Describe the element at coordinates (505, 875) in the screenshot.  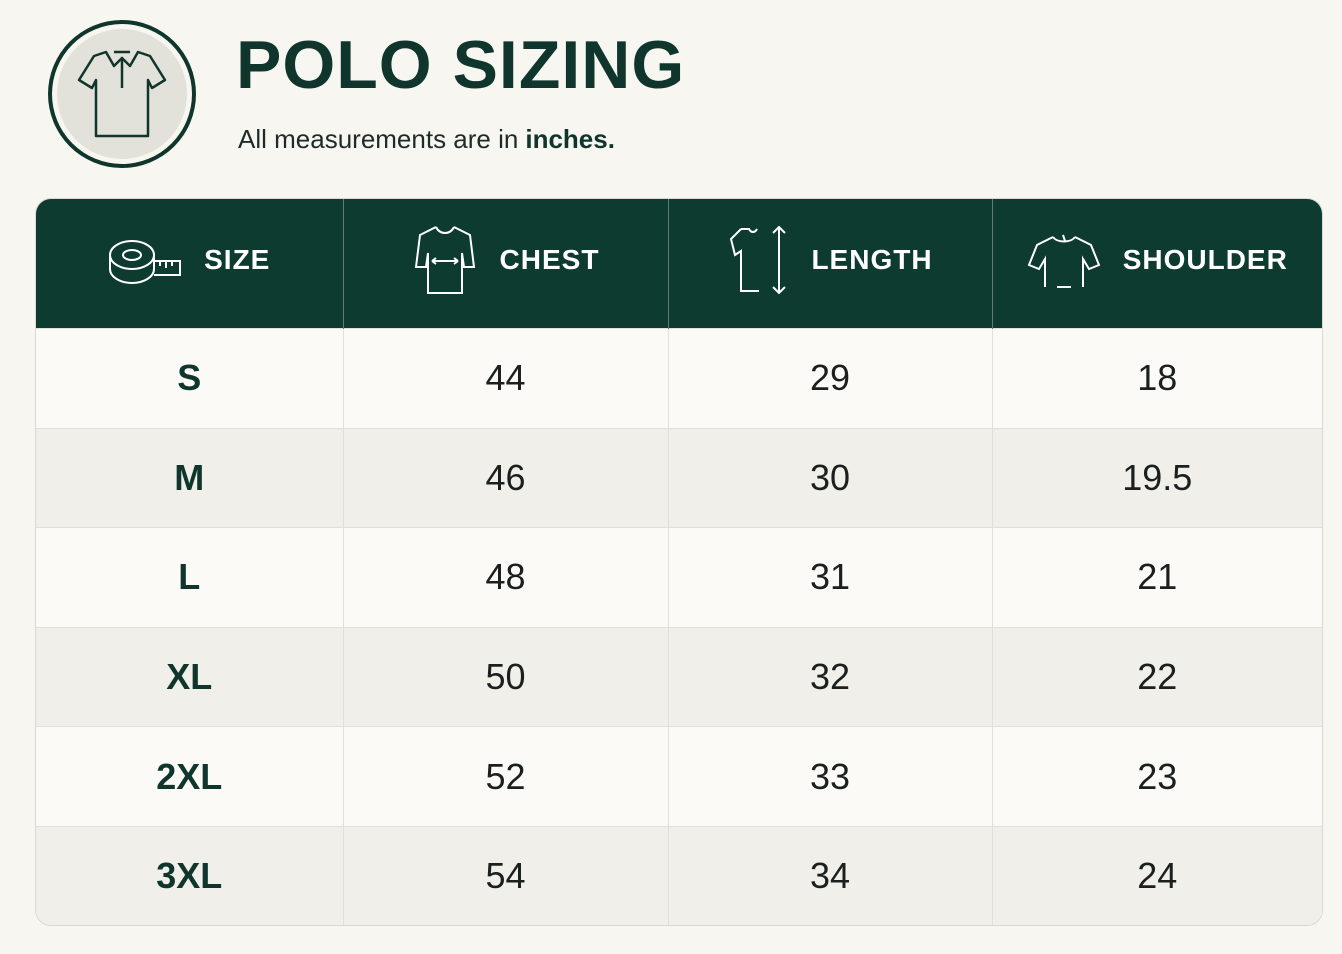
I see `measure-cell: 54` at that location.